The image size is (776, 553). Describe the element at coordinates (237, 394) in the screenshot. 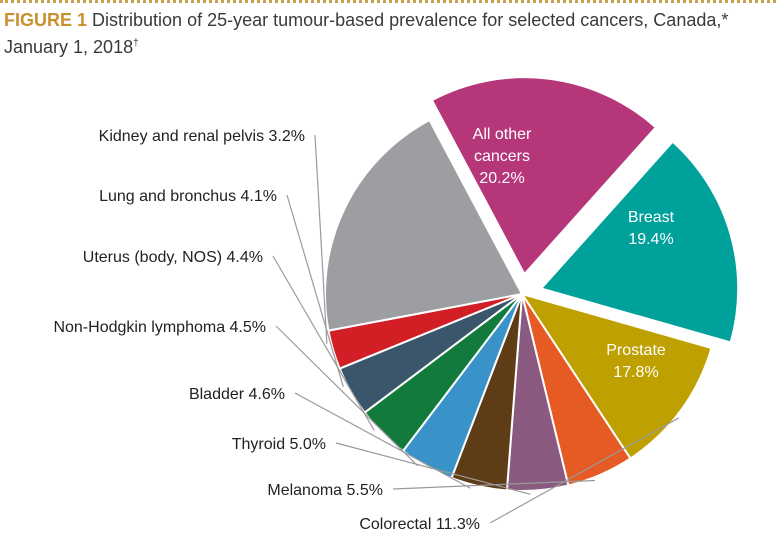

I see `slice-label-bladder: Bladder 4.6%` at that location.